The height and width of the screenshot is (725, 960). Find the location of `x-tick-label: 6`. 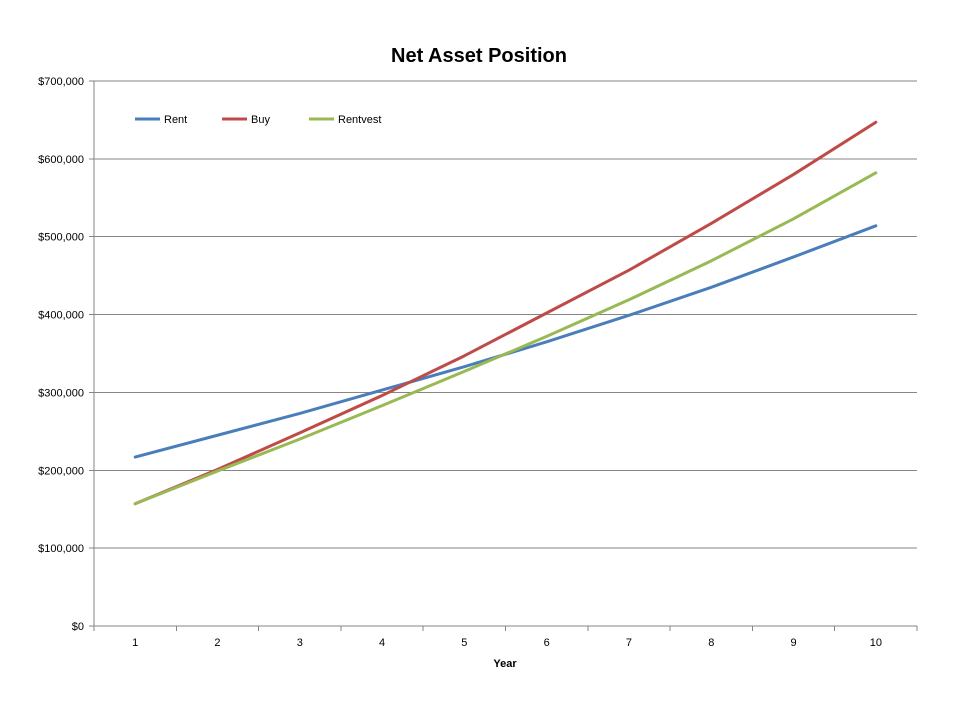

x-tick-label: 6 is located at coordinates (547, 643).